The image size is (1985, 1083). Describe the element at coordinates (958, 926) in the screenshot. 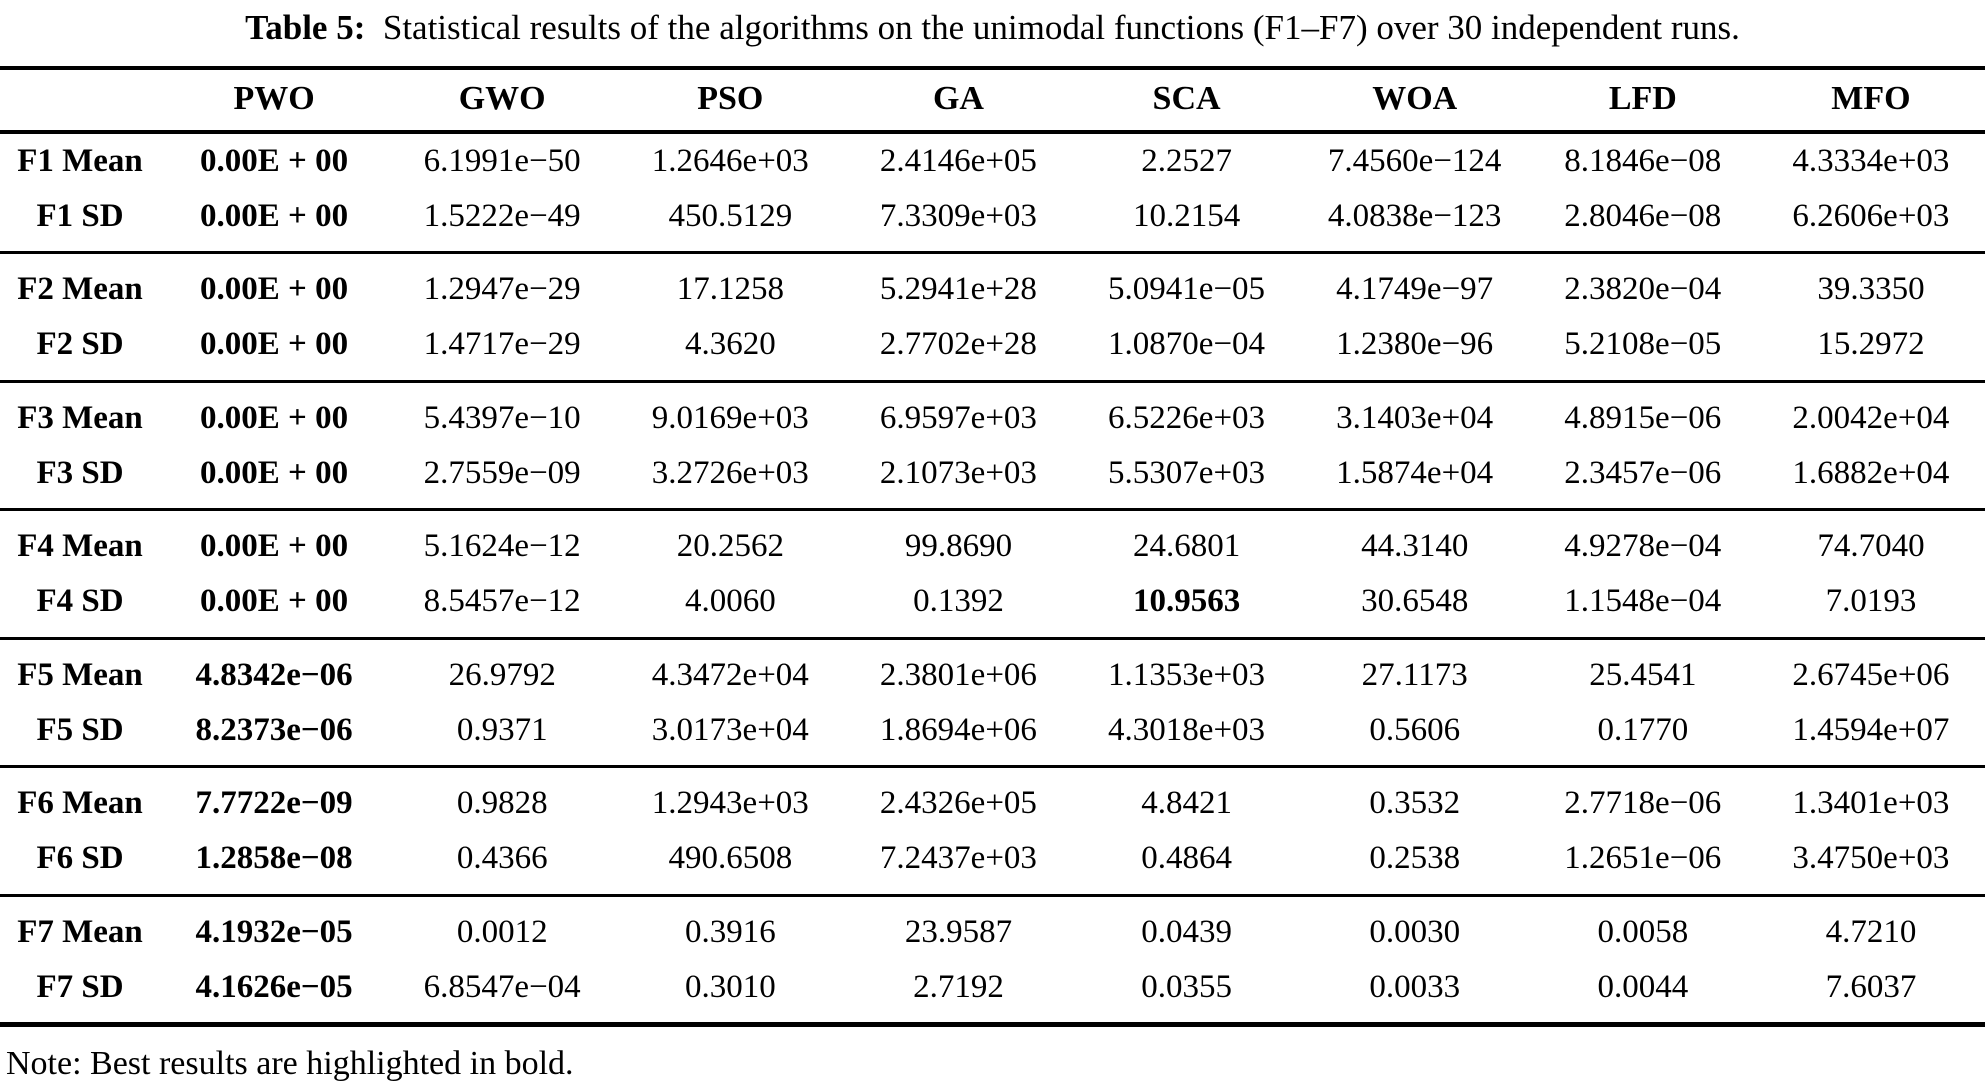

I see `cell-ga: 23.9587` at that location.